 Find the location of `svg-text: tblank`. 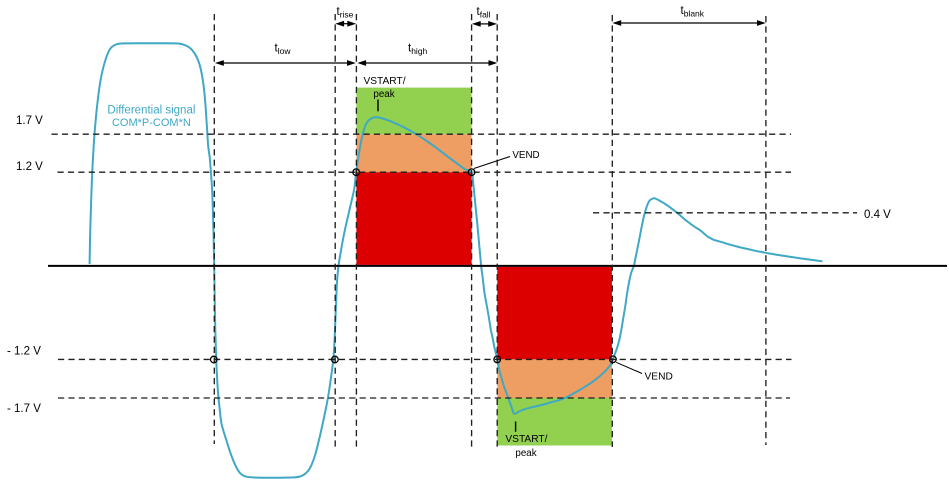

svg-text: tblank is located at coordinates (693, 11).